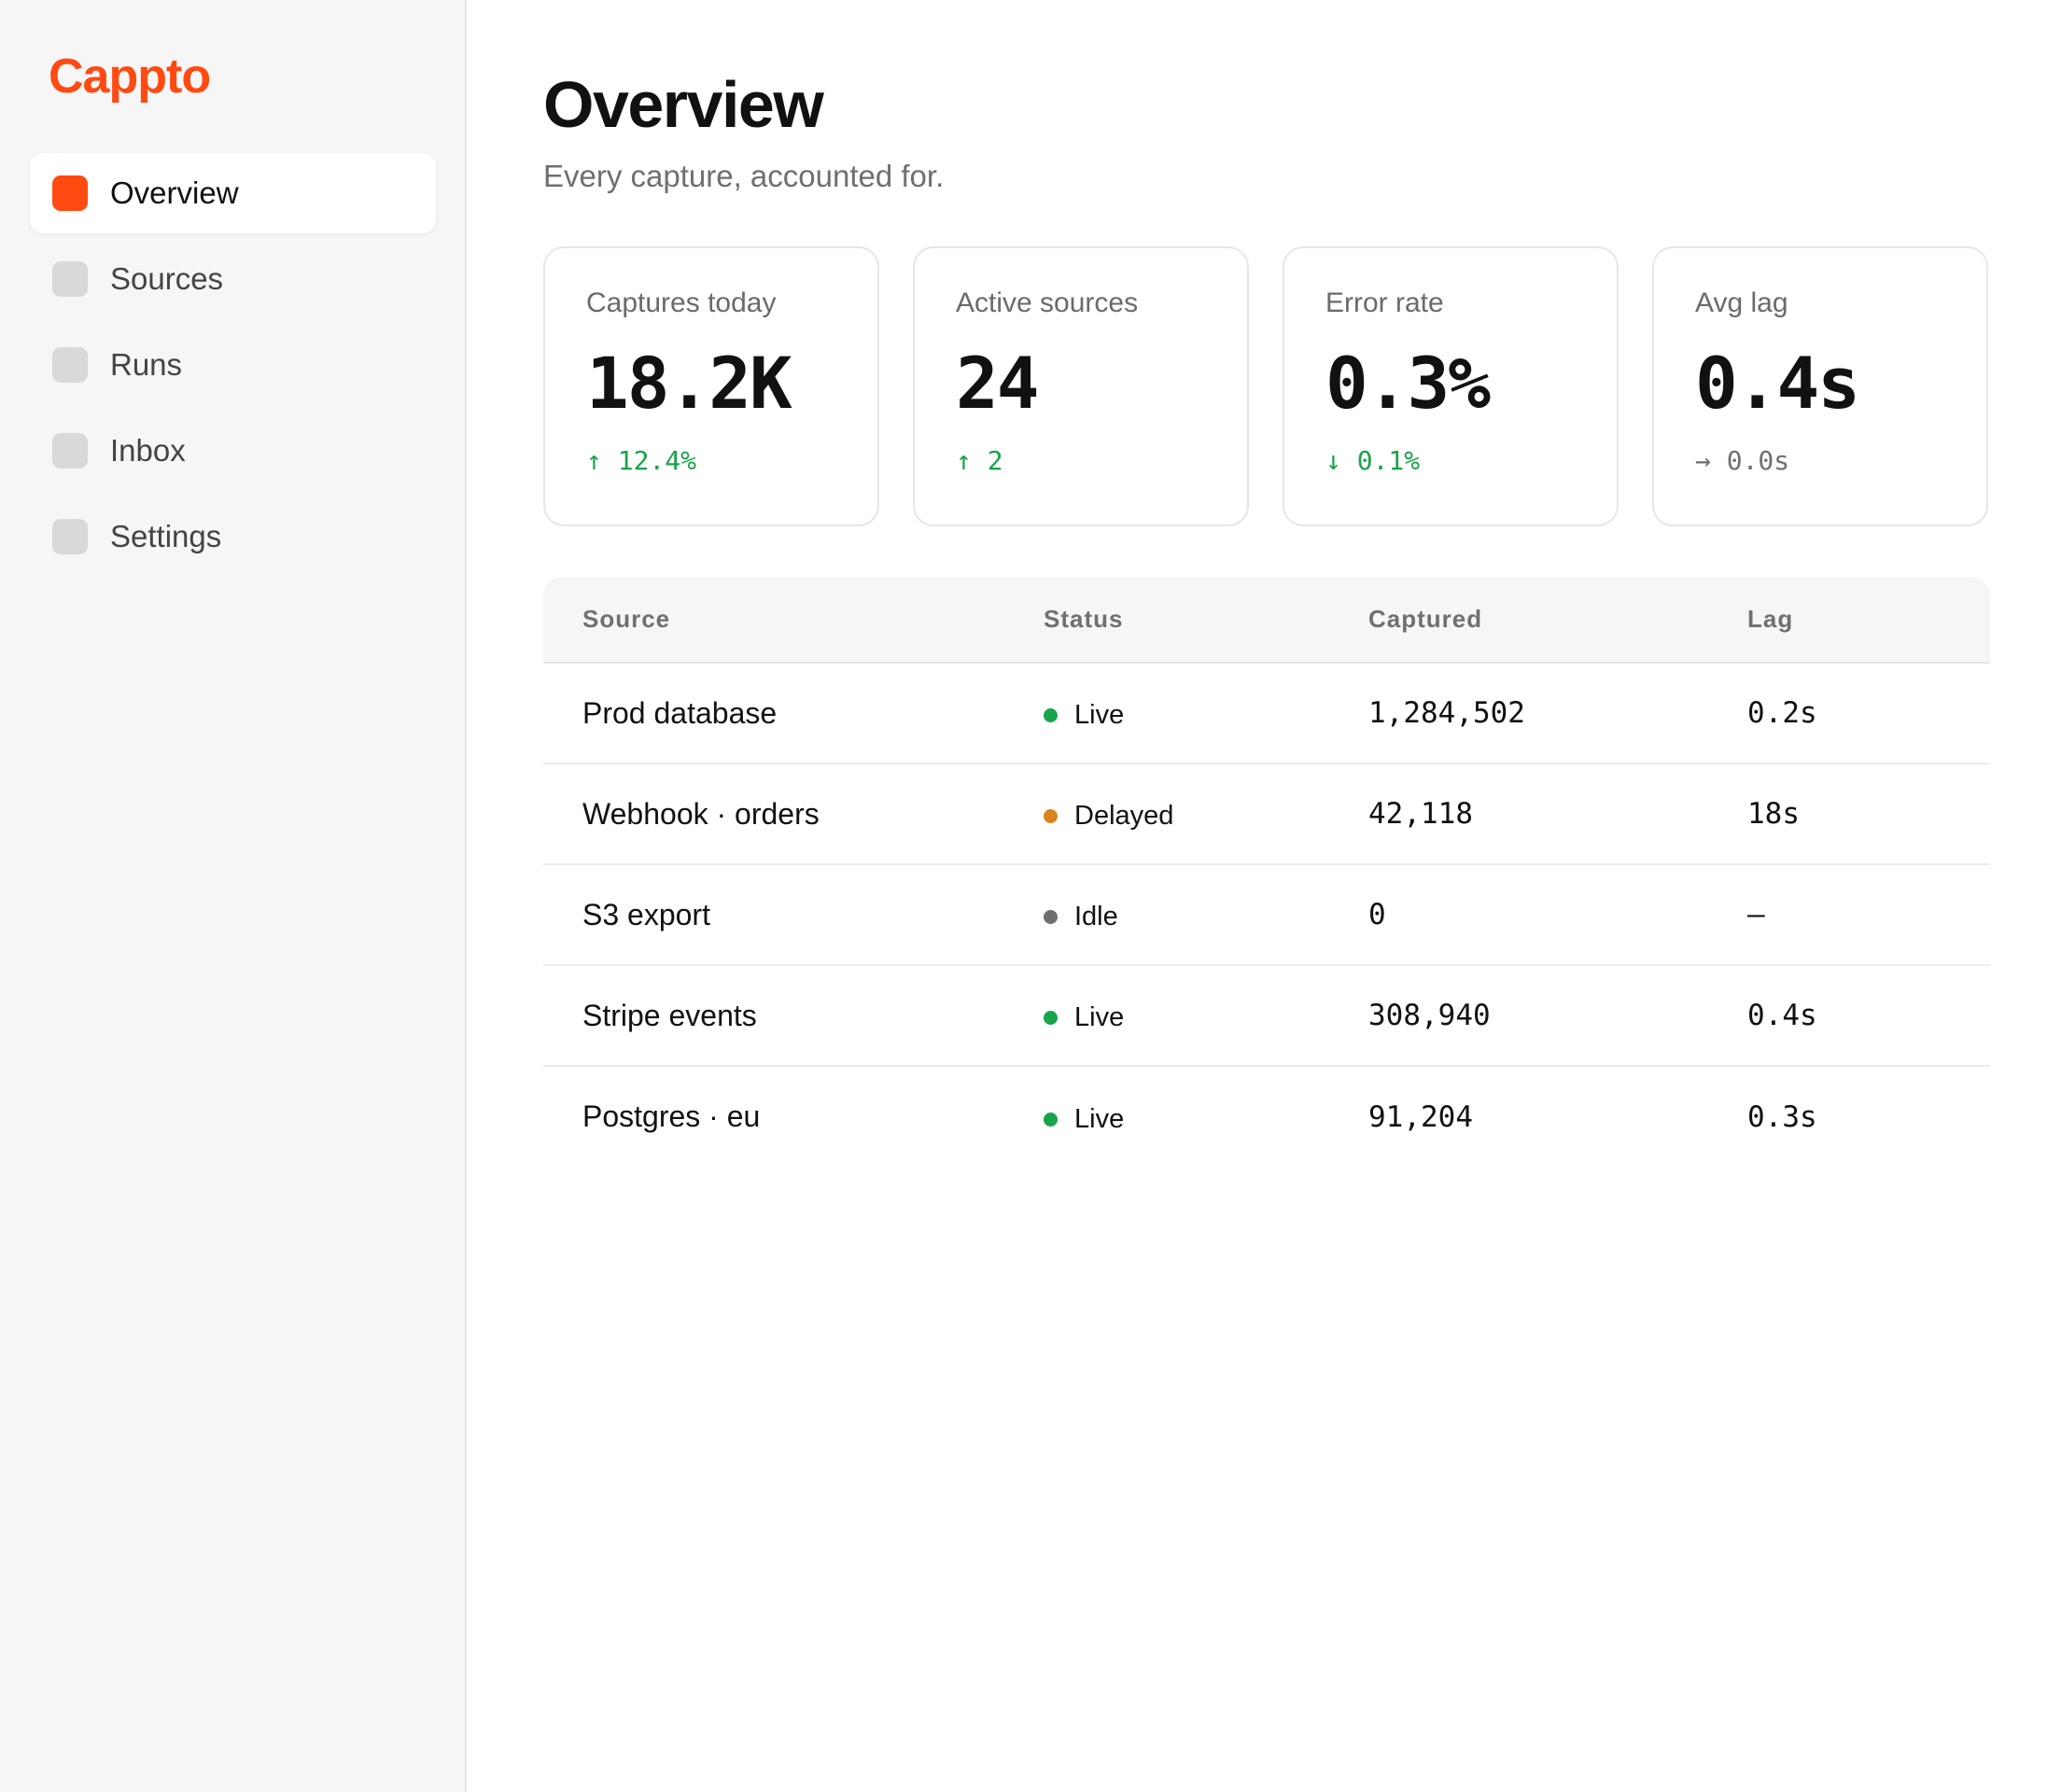  What do you see at coordinates (1557, 620) in the screenshot?
I see `column-header-captured: Captured` at bounding box center [1557, 620].